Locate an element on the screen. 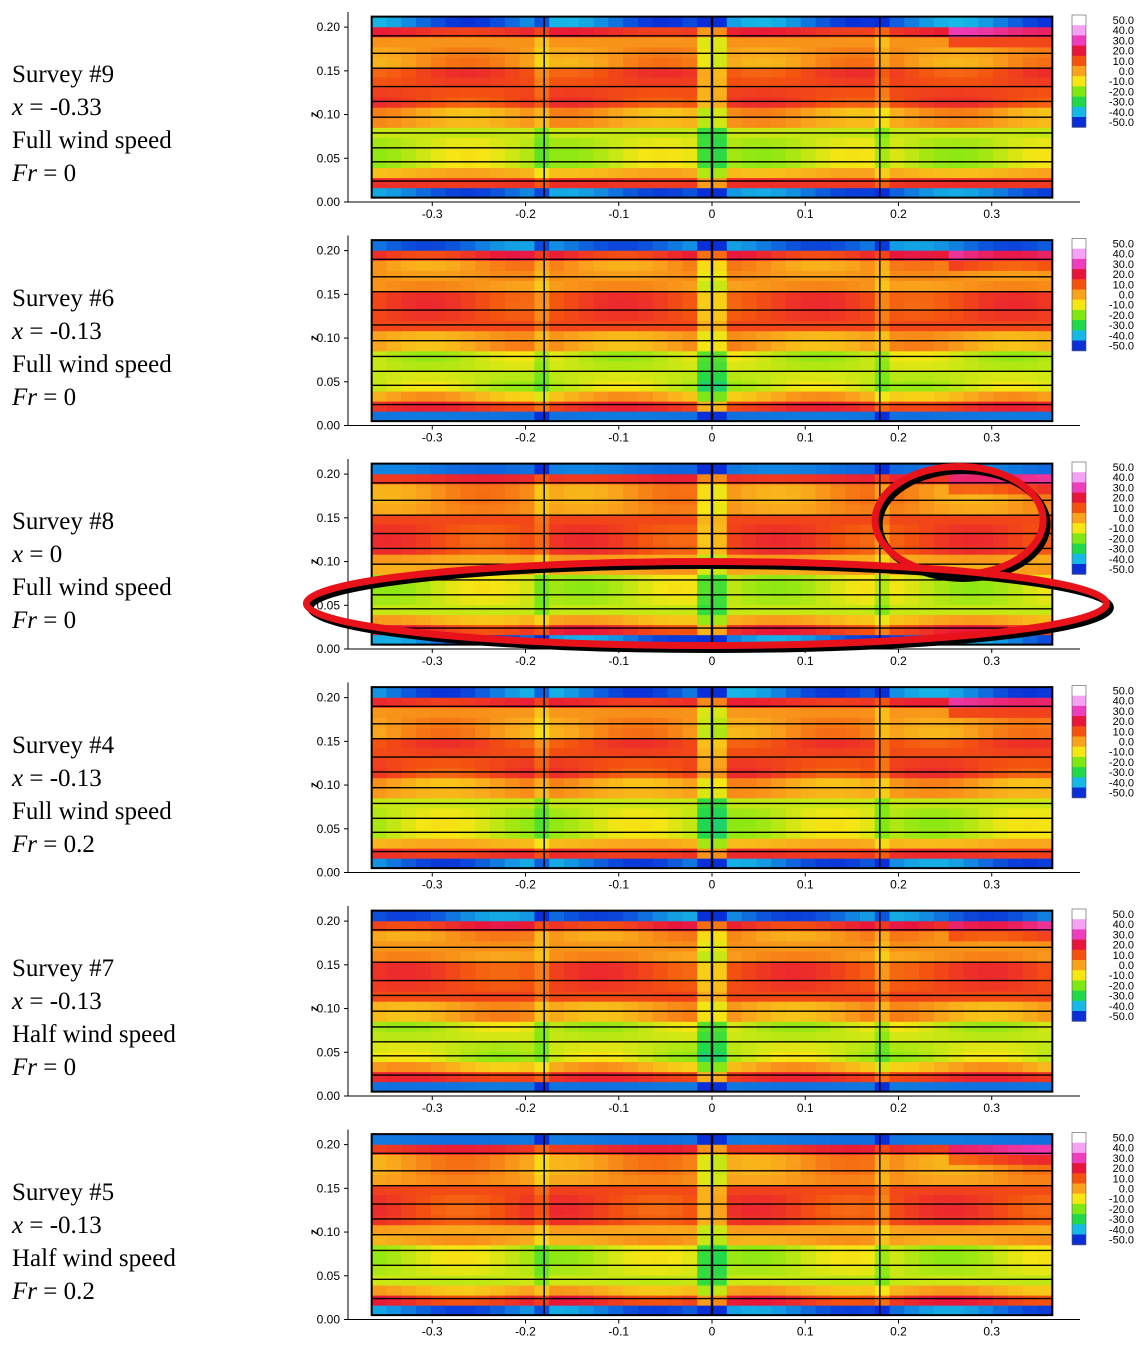  x-tick-label: 0.3 is located at coordinates (991, 885).